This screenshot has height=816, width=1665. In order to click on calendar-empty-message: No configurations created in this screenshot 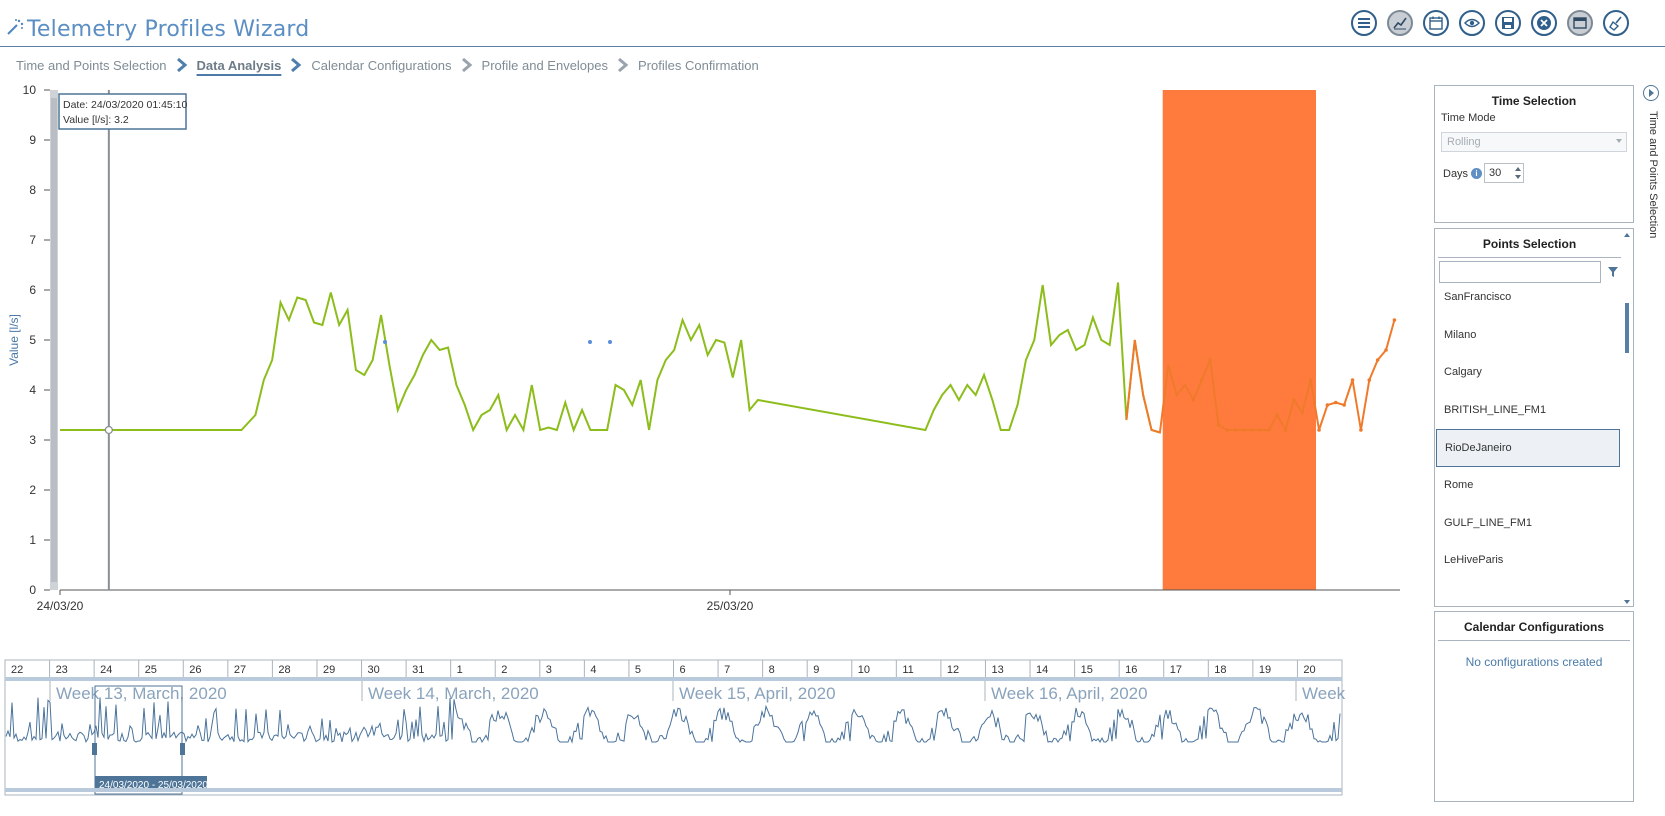, I will do `click(1534, 662)`.